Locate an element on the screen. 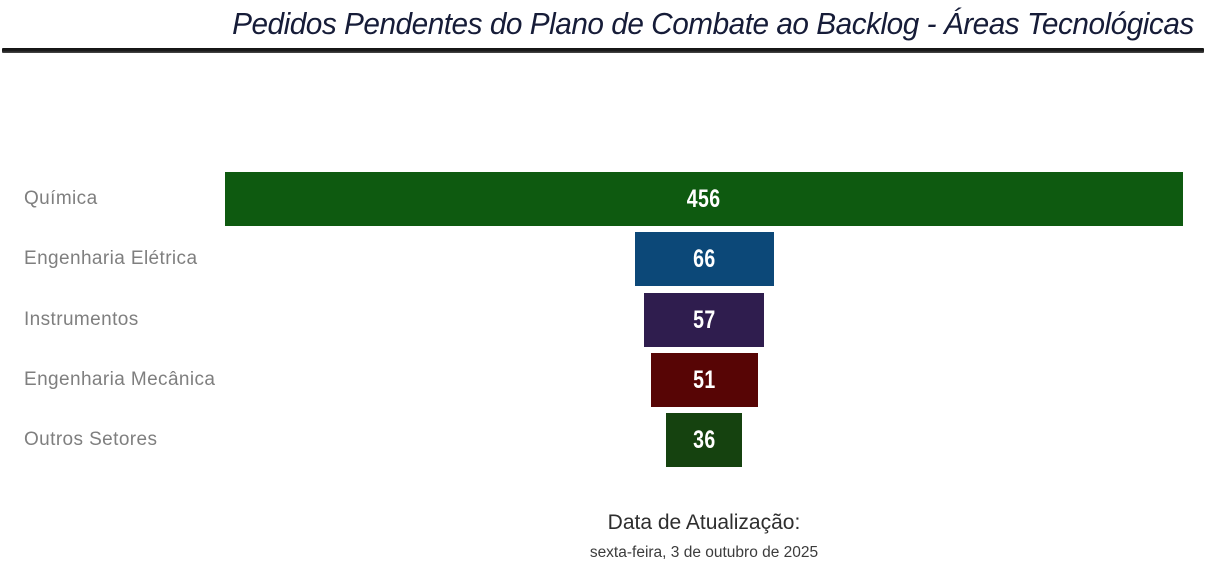  update-date-label: Data de Atualização: is located at coordinates (704, 522).